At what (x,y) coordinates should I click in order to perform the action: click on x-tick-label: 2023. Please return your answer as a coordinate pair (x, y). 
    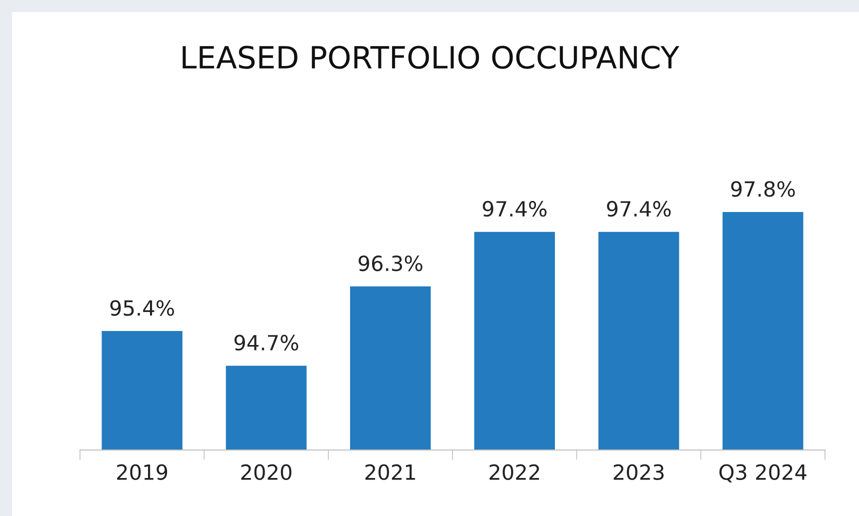
    Looking at the image, I should click on (639, 472).